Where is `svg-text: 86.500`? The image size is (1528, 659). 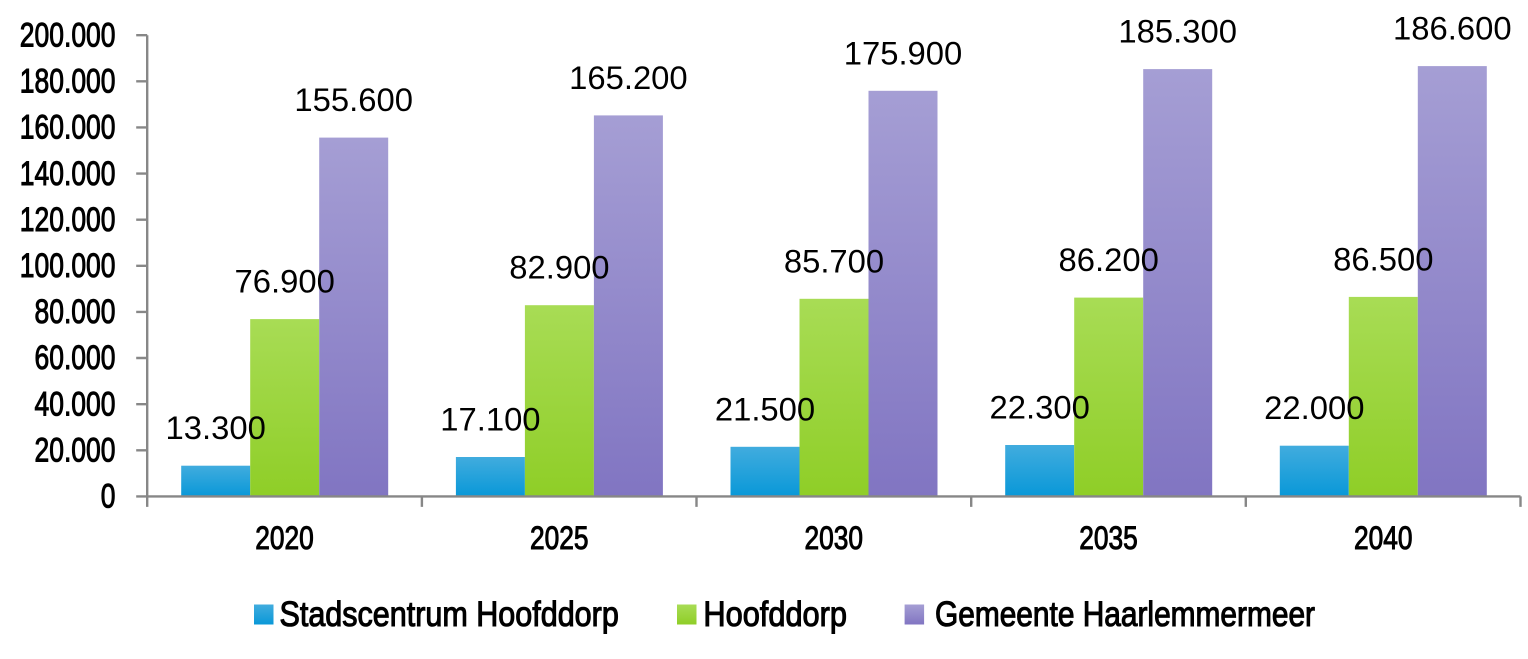 svg-text: 86.500 is located at coordinates (1383, 258).